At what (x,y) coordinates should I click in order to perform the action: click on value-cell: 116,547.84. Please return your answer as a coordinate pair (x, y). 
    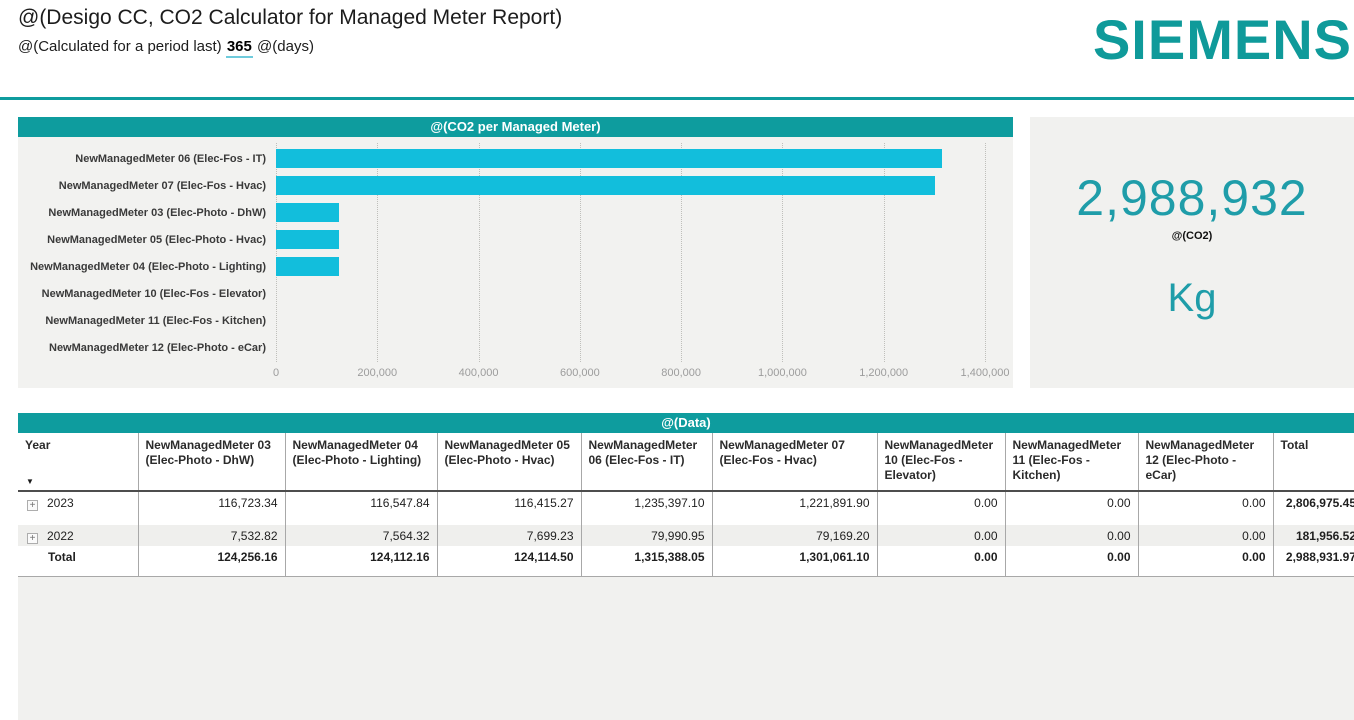
    Looking at the image, I should click on (361, 508).